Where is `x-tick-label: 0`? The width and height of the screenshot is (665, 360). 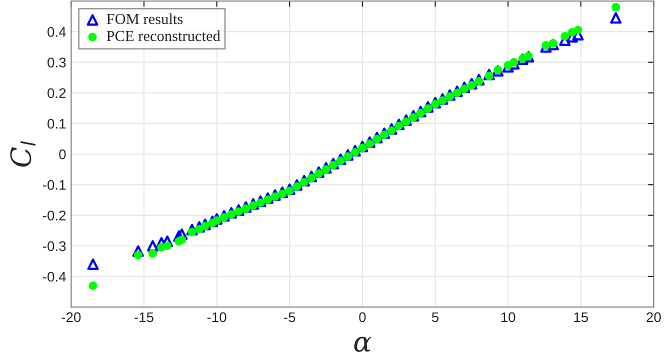 x-tick-label: 0 is located at coordinates (362, 317).